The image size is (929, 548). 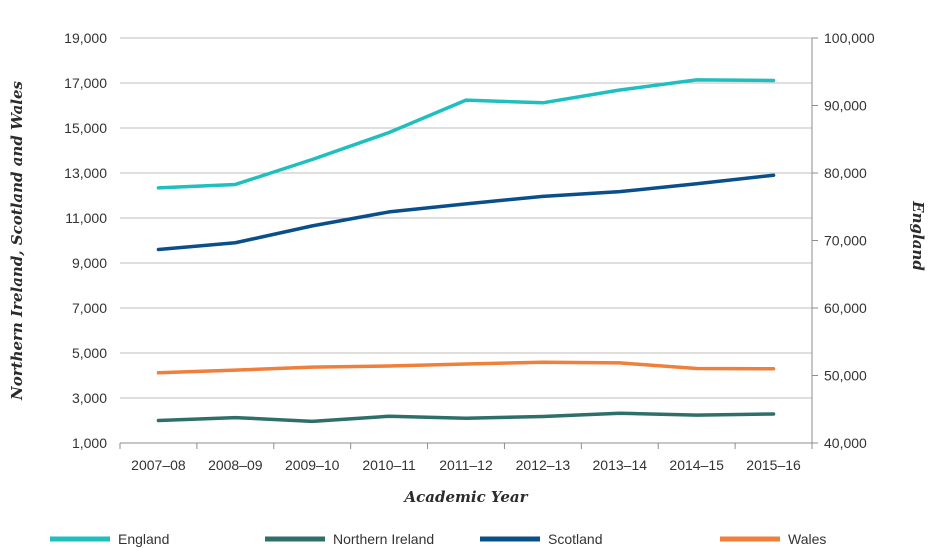 I want to click on y-right-tick-label: 100,000, so click(x=849, y=38).